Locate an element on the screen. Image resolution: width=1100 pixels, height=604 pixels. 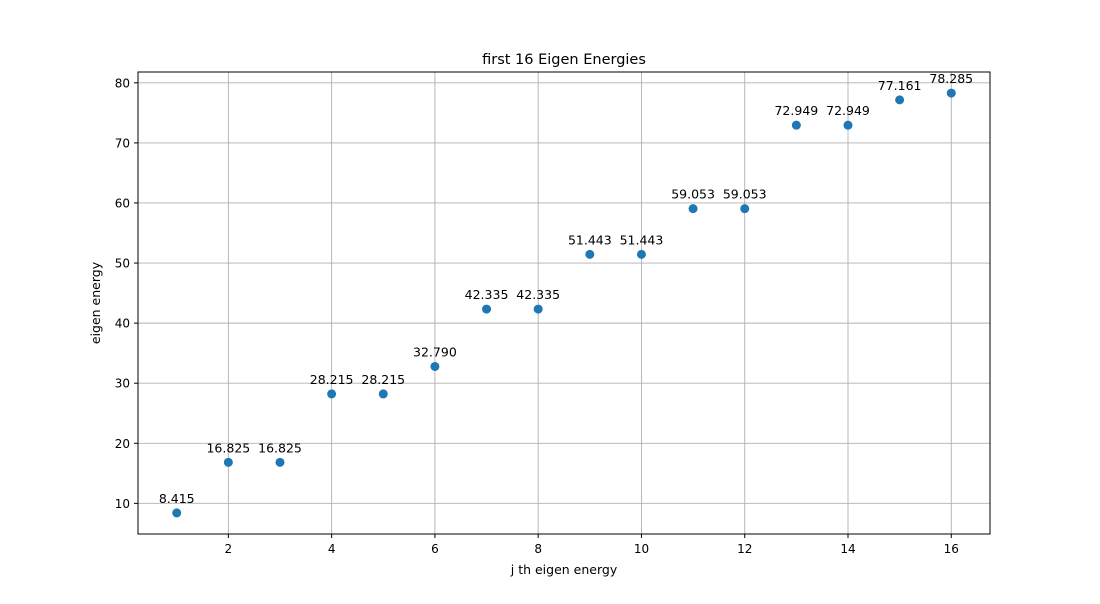
y-tick-label: 70 is located at coordinates (122, 143).